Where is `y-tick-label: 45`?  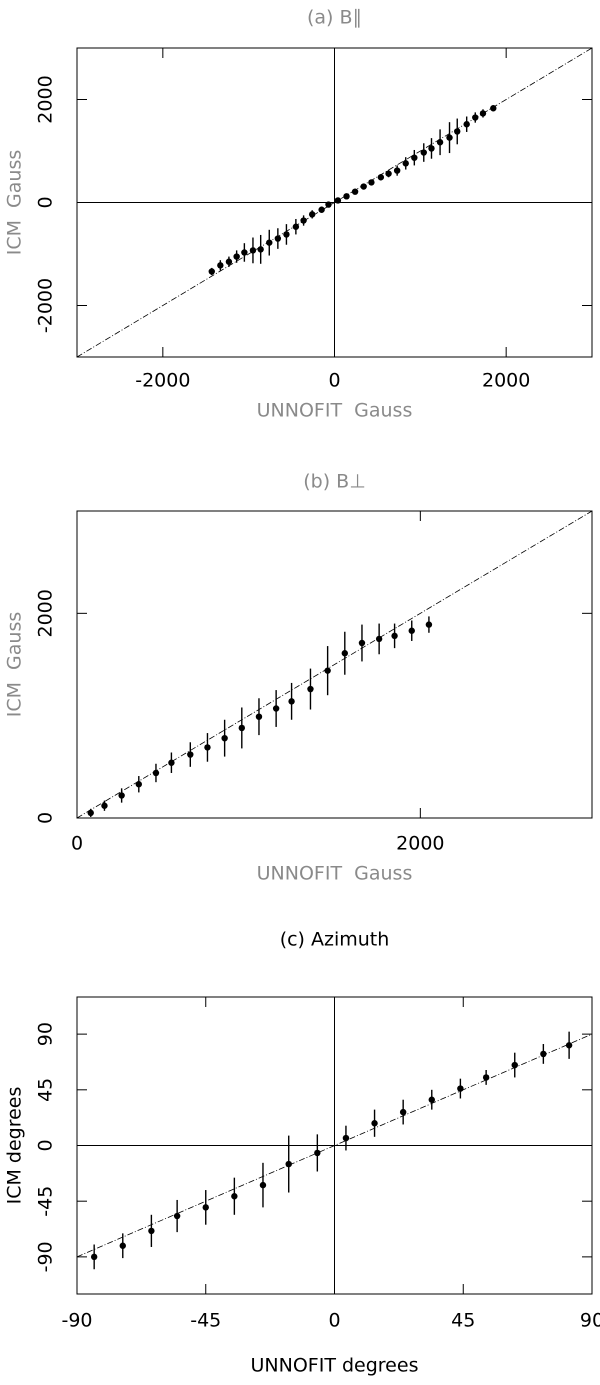
y-tick-label: 45 is located at coordinates (46, 1090).